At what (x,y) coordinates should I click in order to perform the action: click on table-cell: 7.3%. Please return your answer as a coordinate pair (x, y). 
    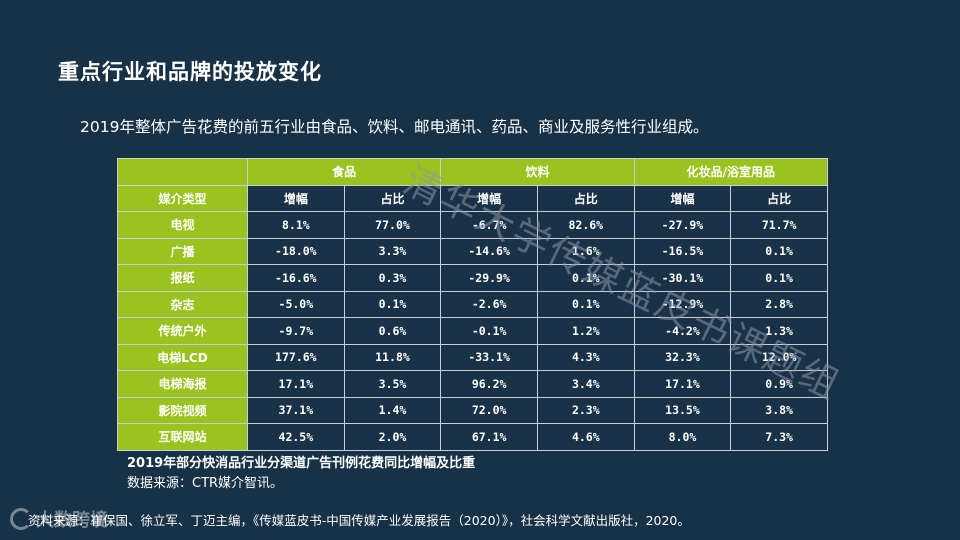
    Looking at the image, I should click on (779, 437).